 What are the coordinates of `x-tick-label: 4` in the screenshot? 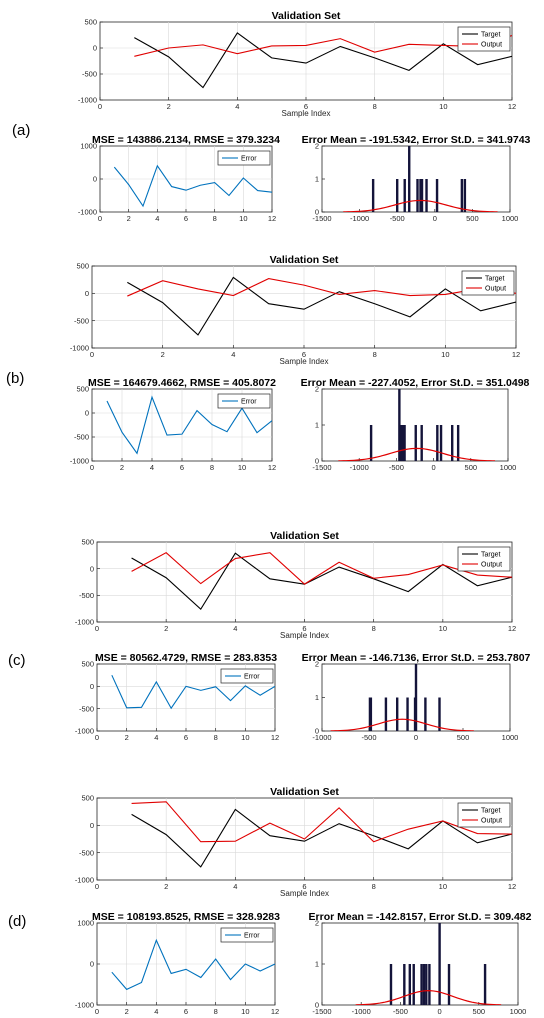 It's located at (156, 737).